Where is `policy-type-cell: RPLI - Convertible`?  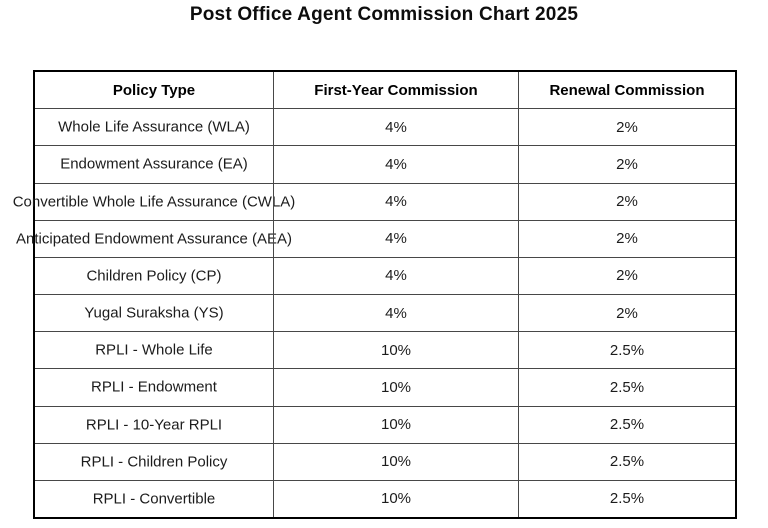 policy-type-cell: RPLI - Convertible is located at coordinates (154, 499).